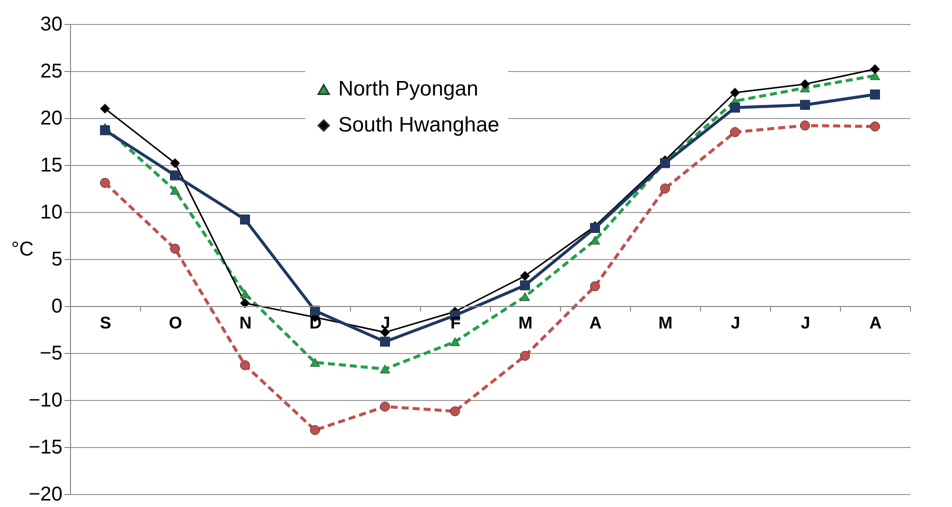 The width and height of the screenshot is (952, 507). I want to click on legend-label: North Pyongan, so click(408, 89).